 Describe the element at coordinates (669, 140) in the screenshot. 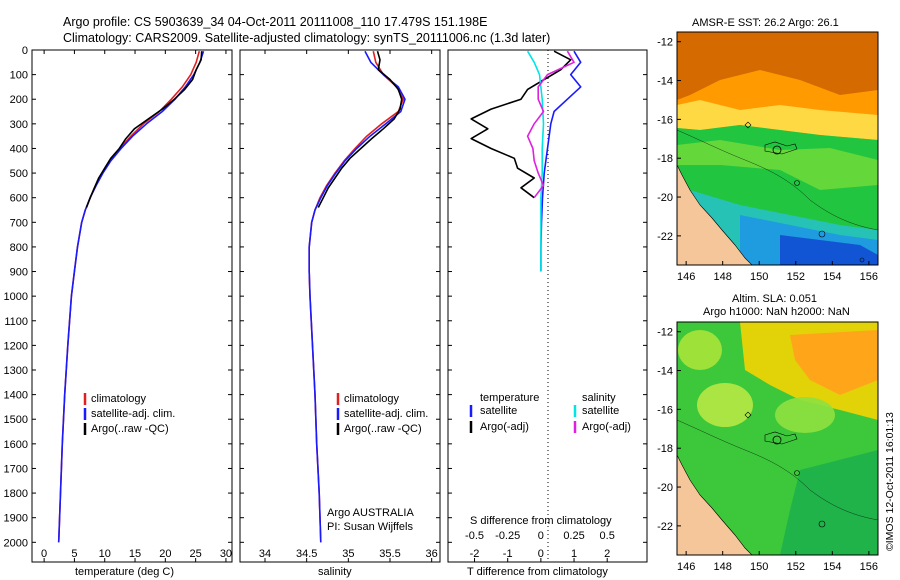

I see `sst-map-lat-axis: -12 -14 -16 -18 -20 -22` at that location.